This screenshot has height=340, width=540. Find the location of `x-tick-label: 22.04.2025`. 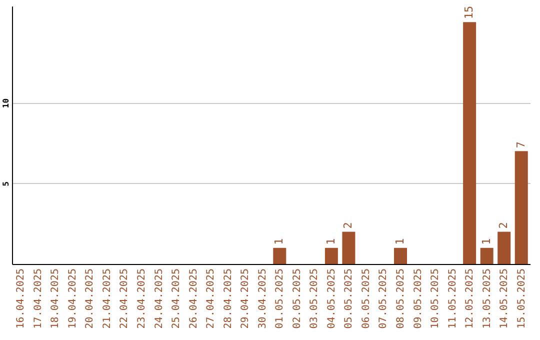

x-tick-label: 22.04.2025 is located at coordinates (124, 298).